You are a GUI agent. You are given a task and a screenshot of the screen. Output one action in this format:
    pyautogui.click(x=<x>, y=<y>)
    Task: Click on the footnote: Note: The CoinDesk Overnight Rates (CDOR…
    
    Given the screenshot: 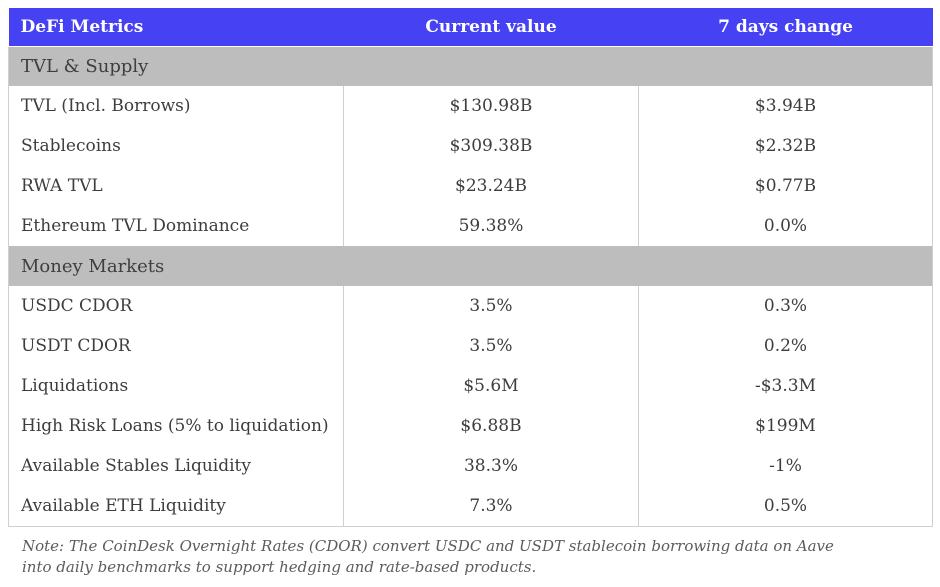 What is the action you would take?
    pyautogui.click(x=428, y=556)
    